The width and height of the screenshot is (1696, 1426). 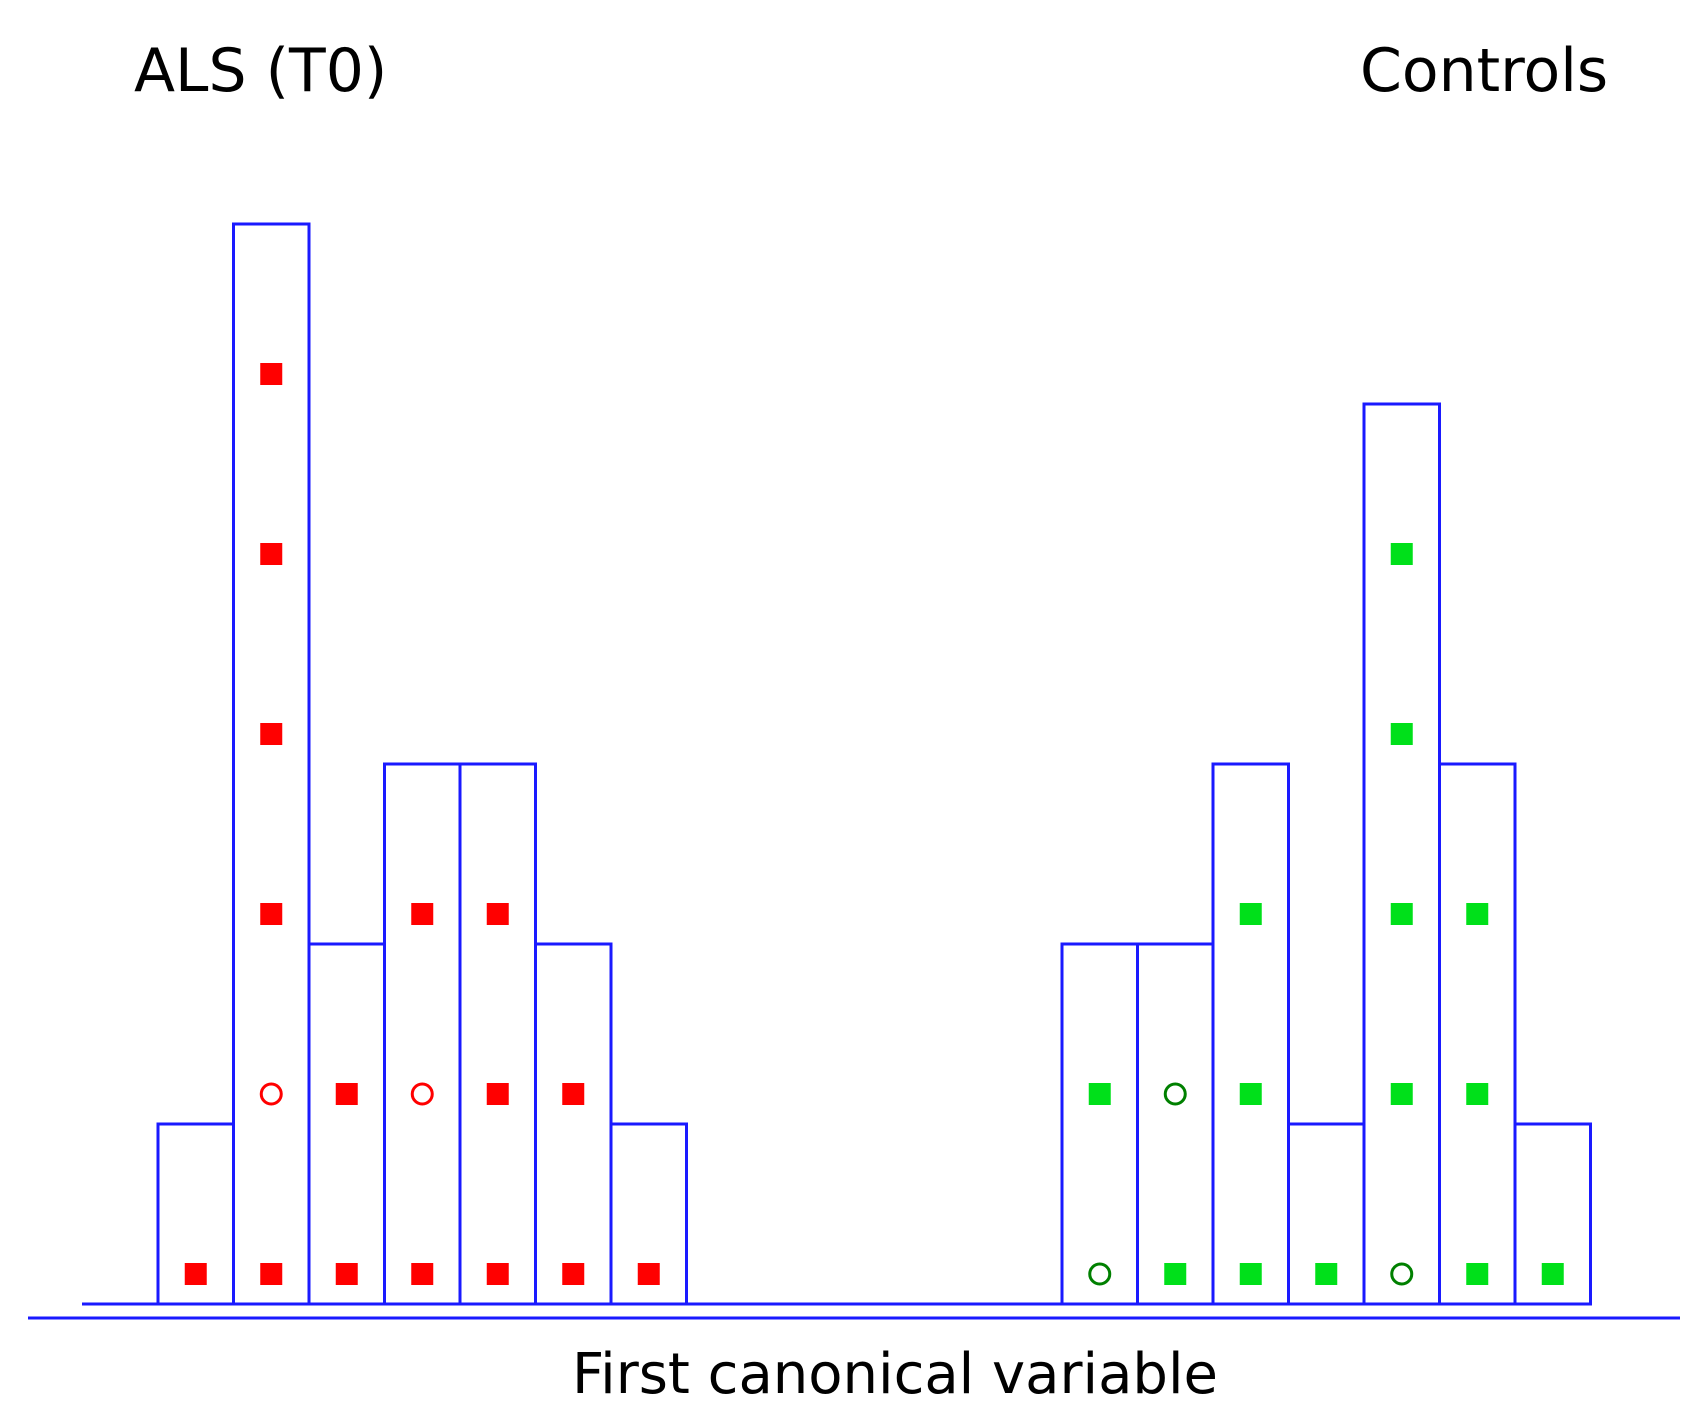 I want to click on group-label-controls: Controls, so click(x=1484, y=71).